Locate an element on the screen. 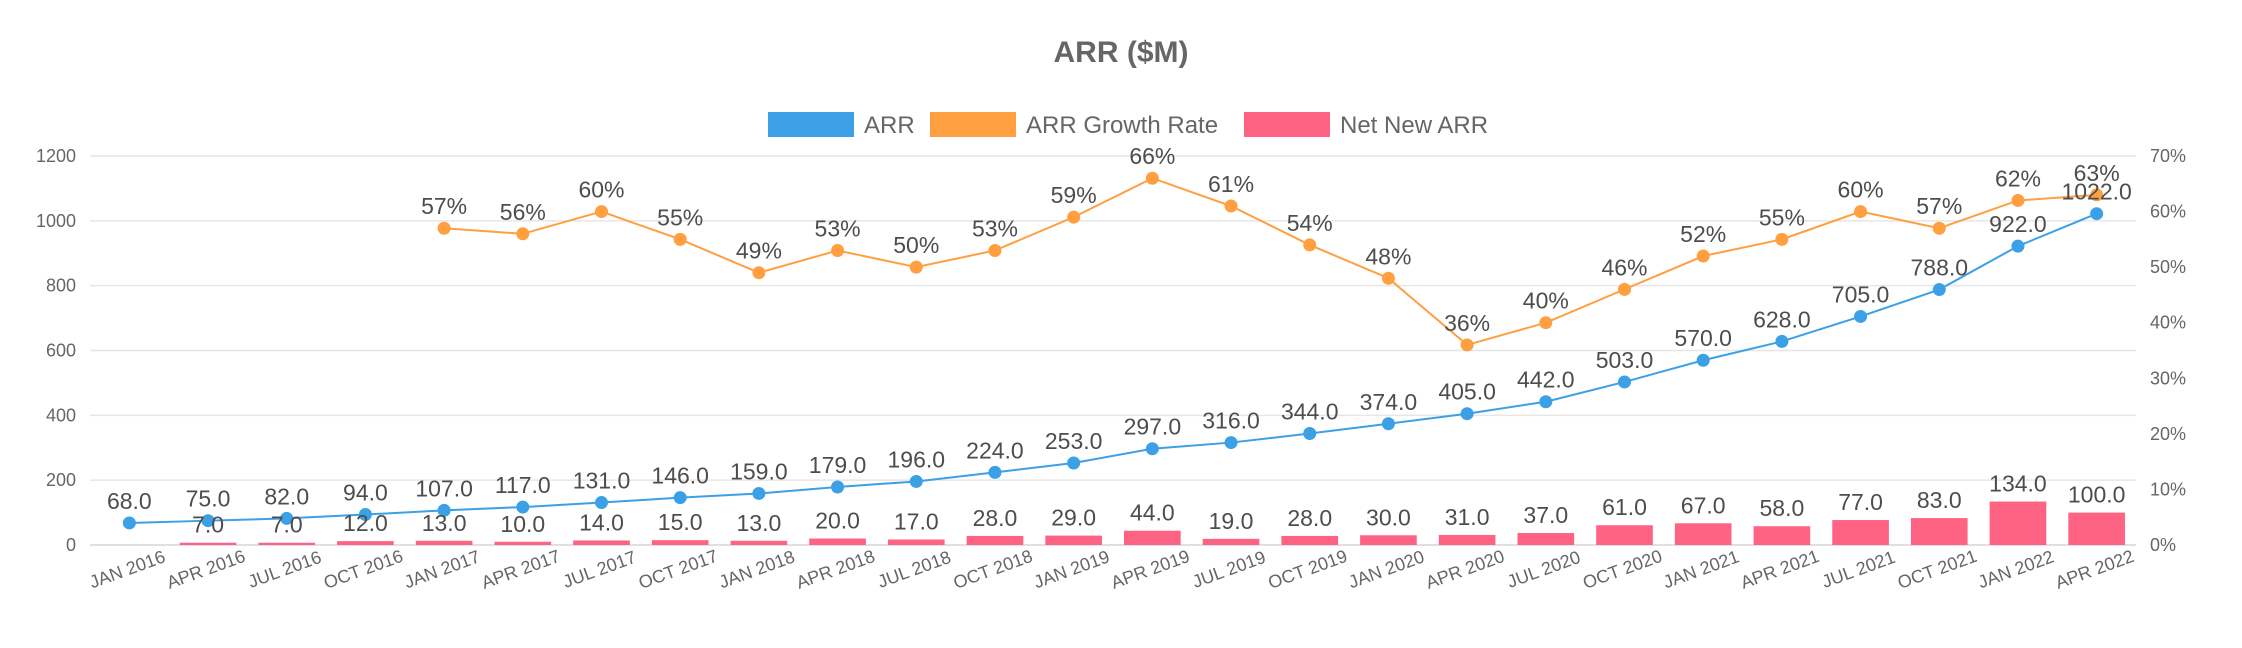 Image resolution: width=2242 pixels, height=648 pixels. net-new-arr-label: 19.0 is located at coordinates (1231, 521).